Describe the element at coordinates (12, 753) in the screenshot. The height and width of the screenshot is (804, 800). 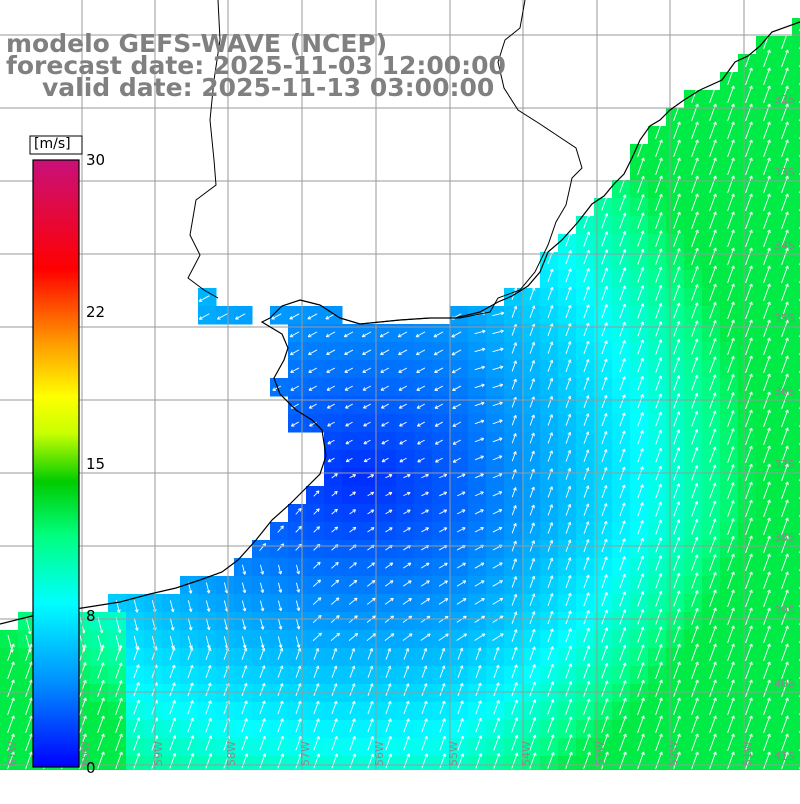
I see `longitude-label: 61W` at that location.